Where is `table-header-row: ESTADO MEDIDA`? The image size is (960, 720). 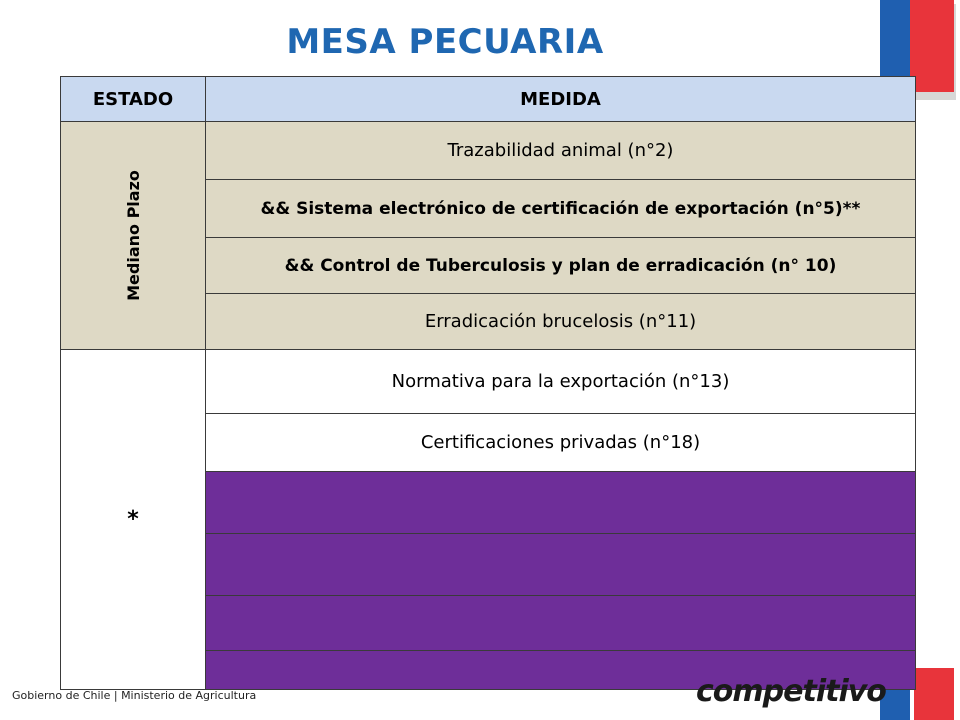 table-header-row: ESTADO MEDIDA is located at coordinates (488, 99).